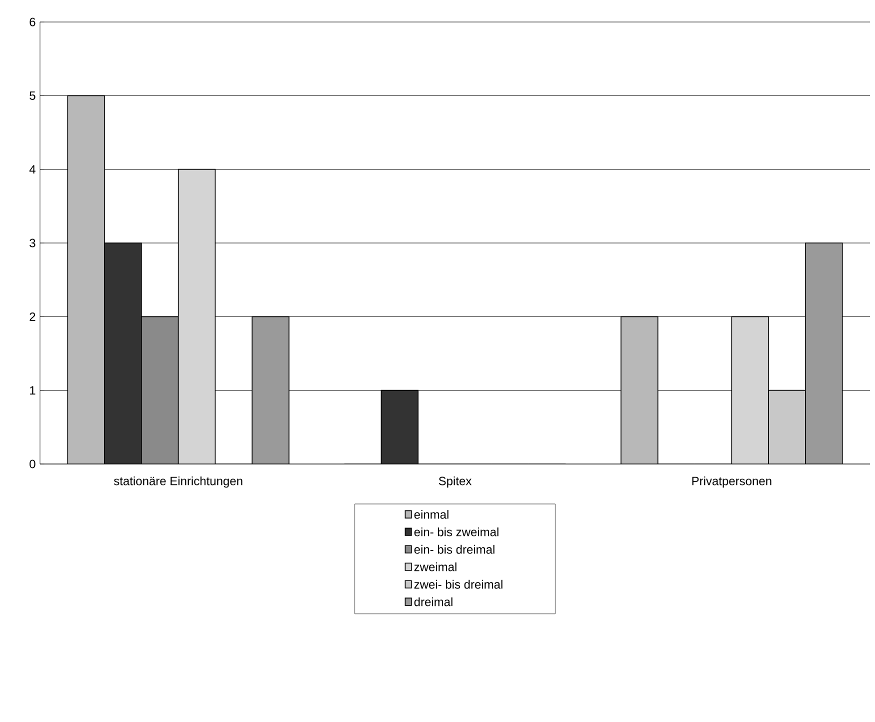 The width and height of the screenshot is (875, 722). What do you see at coordinates (33, 464) in the screenshot?
I see `y-tick-label: 0` at bounding box center [33, 464].